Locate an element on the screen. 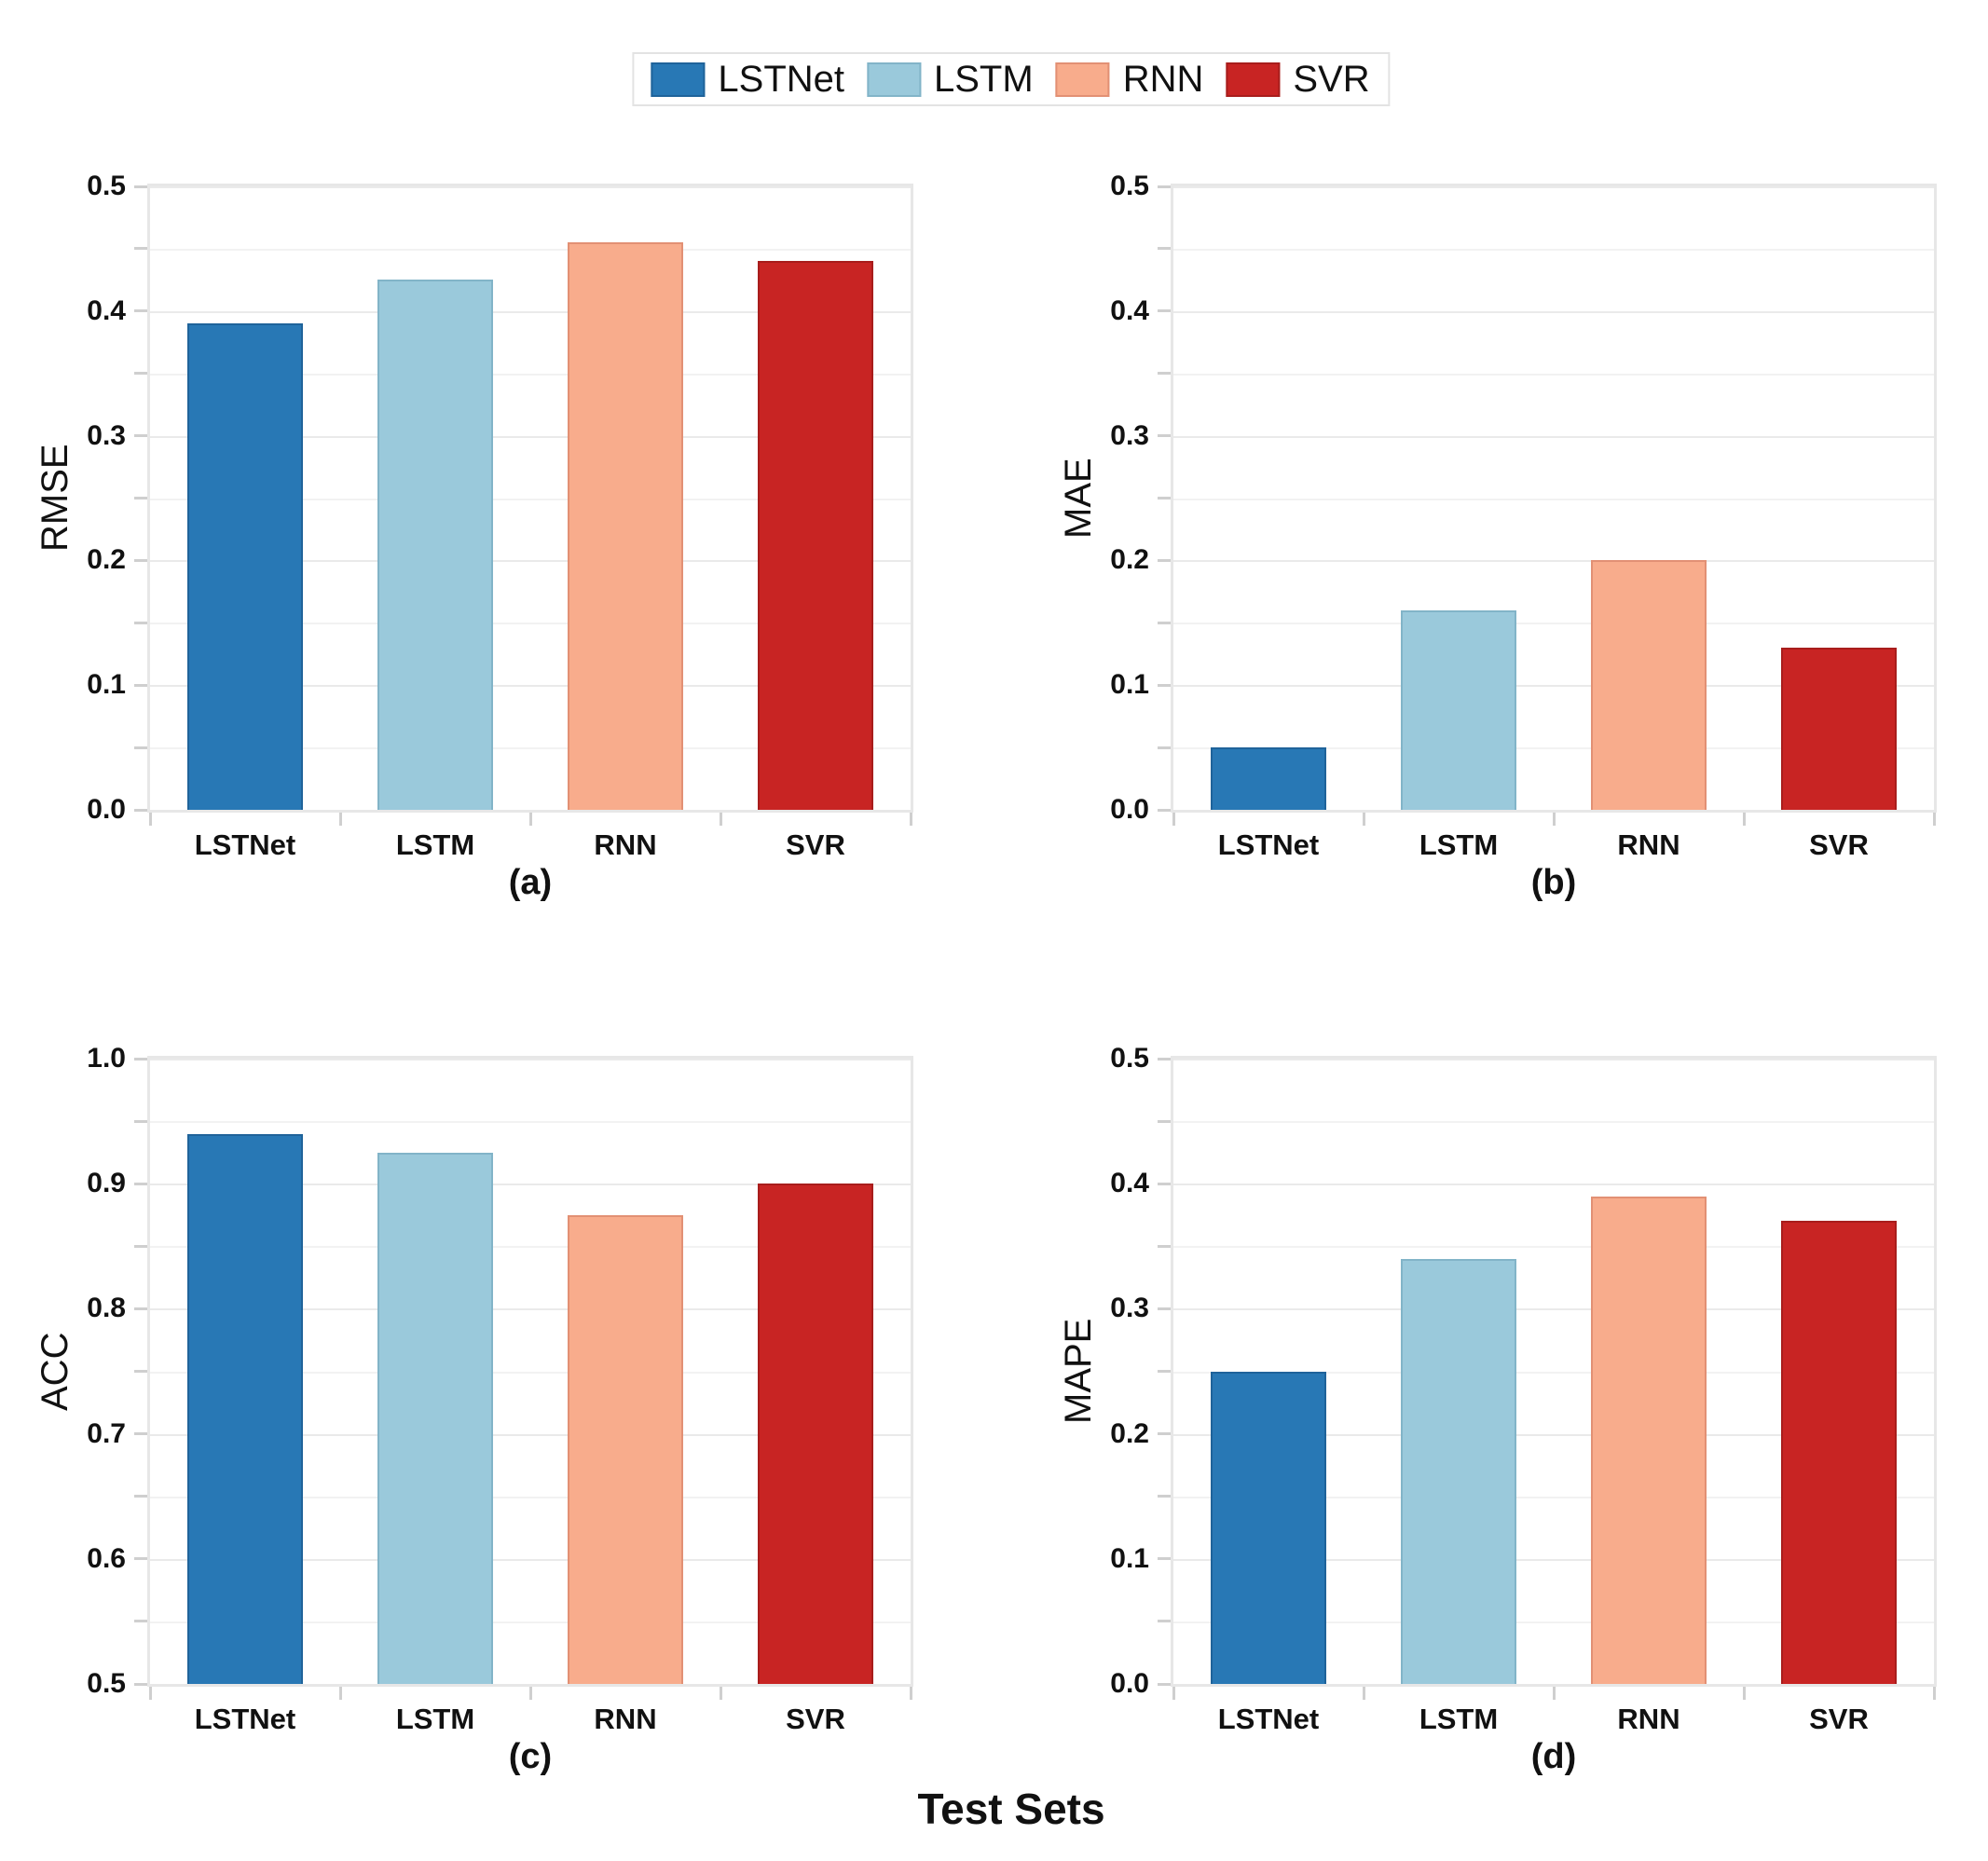 This screenshot has width=1988, height=1861. legend-item-svr: SVR is located at coordinates (1298, 79).